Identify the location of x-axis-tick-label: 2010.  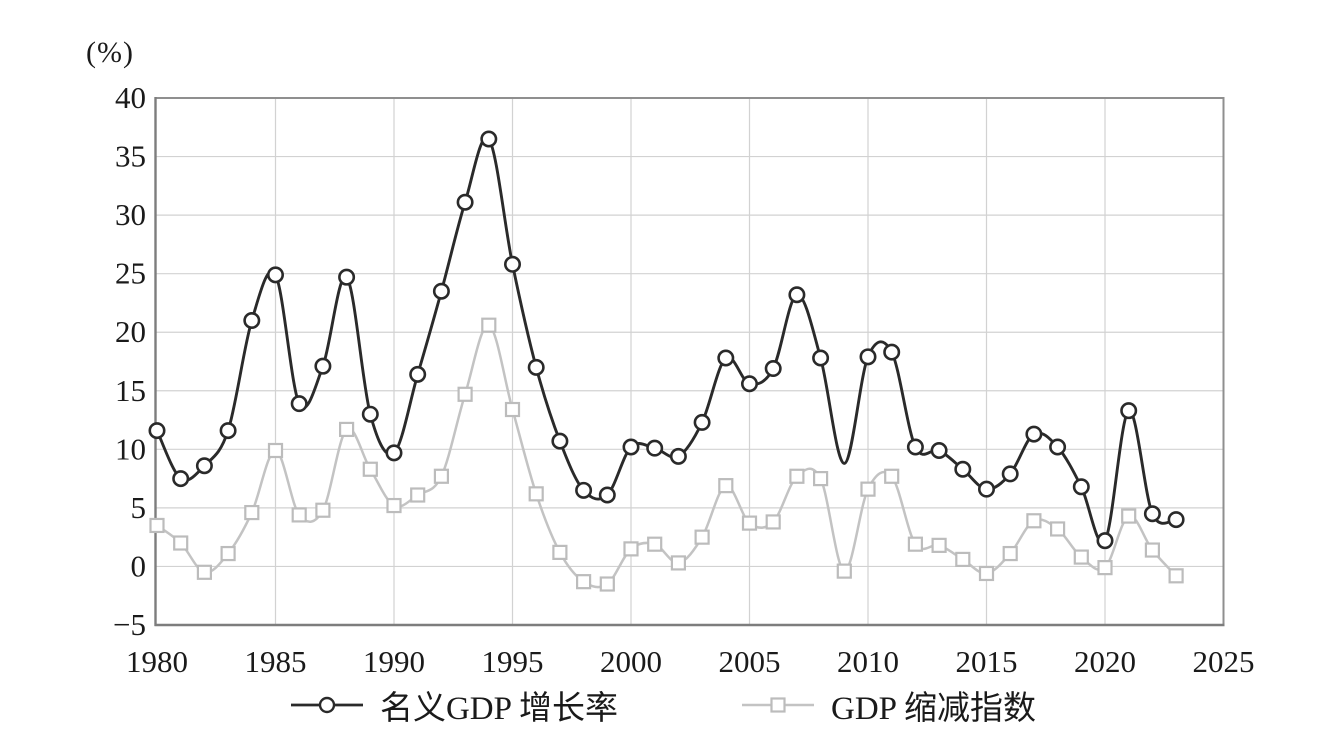
(868, 661).